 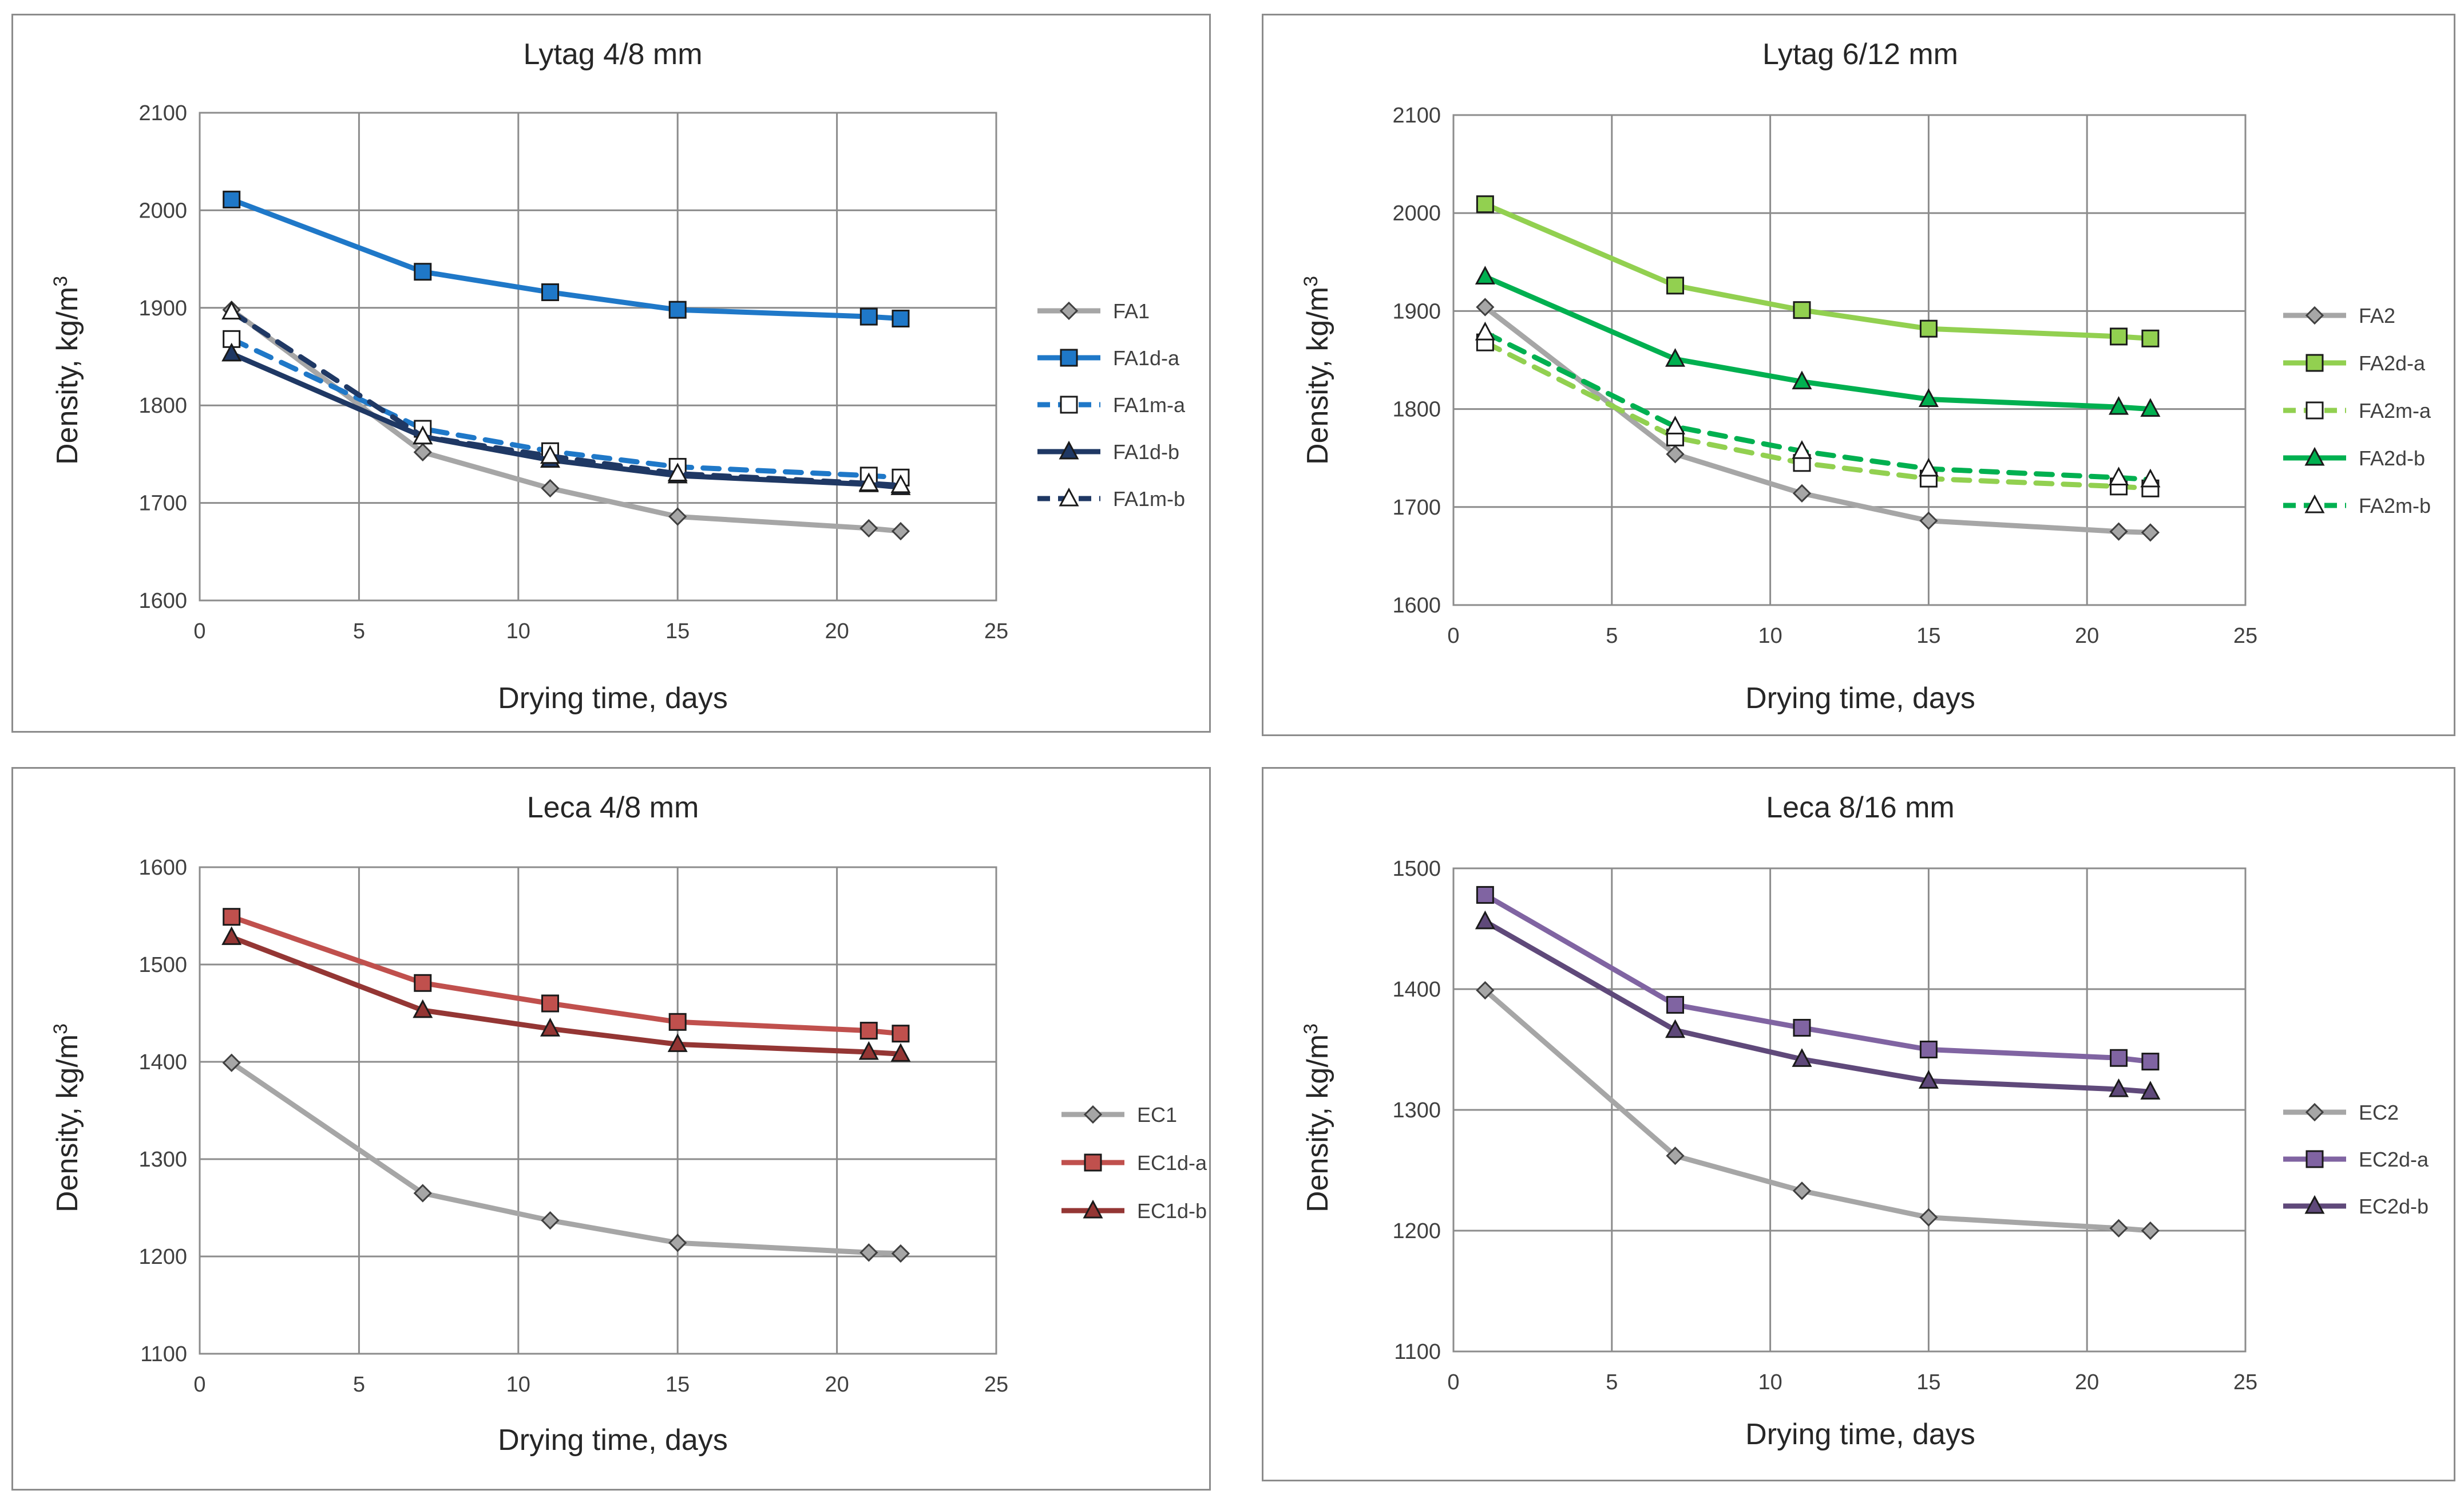 What do you see at coordinates (162, 1160) in the screenshot?
I see `y-tick-label: 1300` at bounding box center [162, 1160].